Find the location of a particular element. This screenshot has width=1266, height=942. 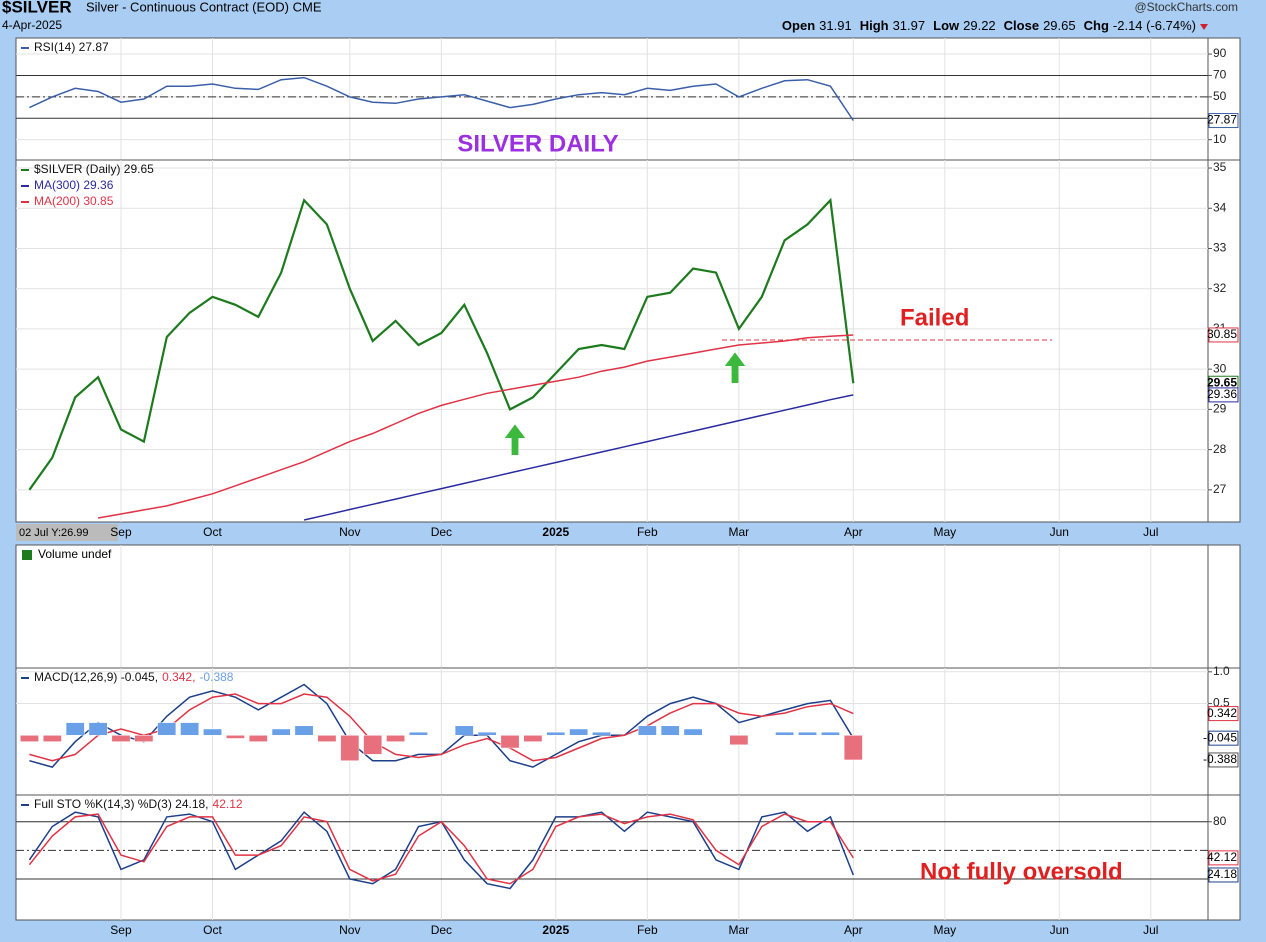

legend-entry: Volume undef is located at coordinates (75, 554).